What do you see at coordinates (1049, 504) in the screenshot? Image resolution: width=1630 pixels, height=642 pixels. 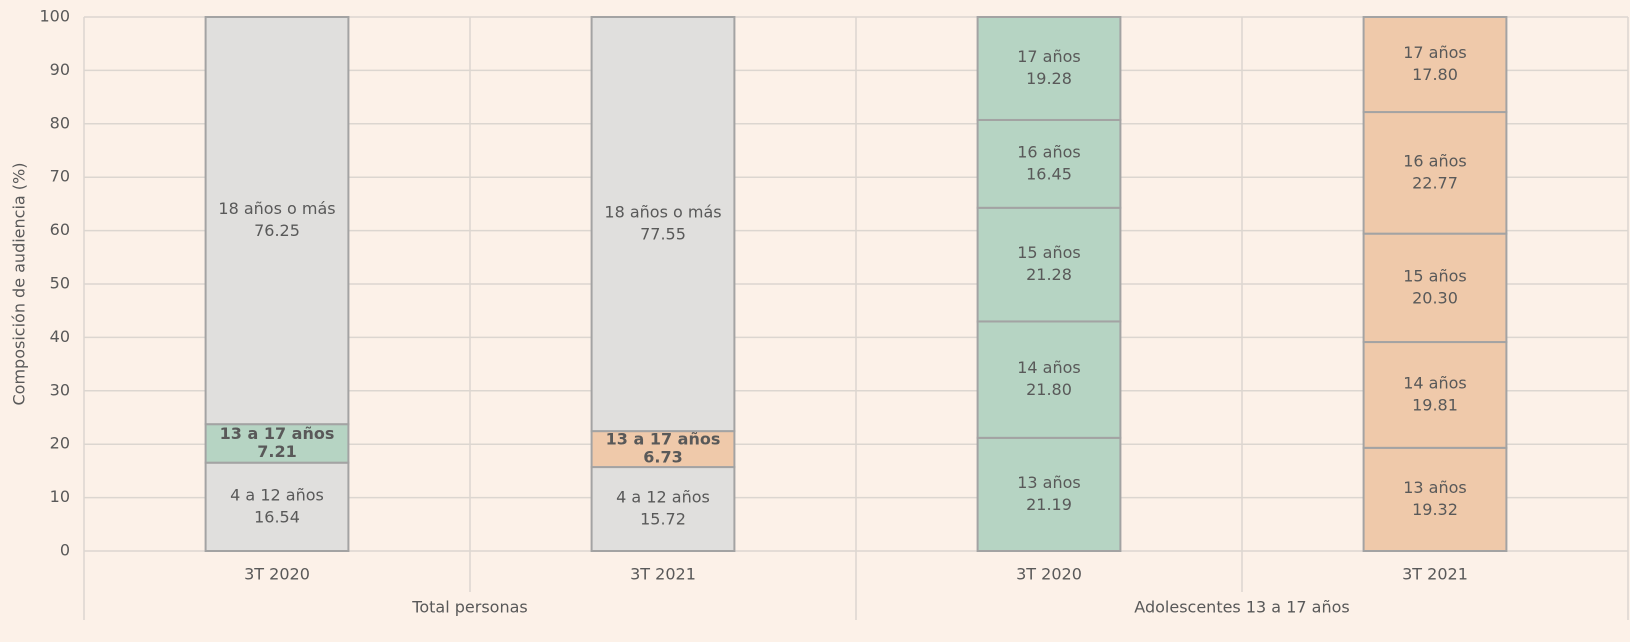 I see `data-label: 21.19` at bounding box center [1049, 504].